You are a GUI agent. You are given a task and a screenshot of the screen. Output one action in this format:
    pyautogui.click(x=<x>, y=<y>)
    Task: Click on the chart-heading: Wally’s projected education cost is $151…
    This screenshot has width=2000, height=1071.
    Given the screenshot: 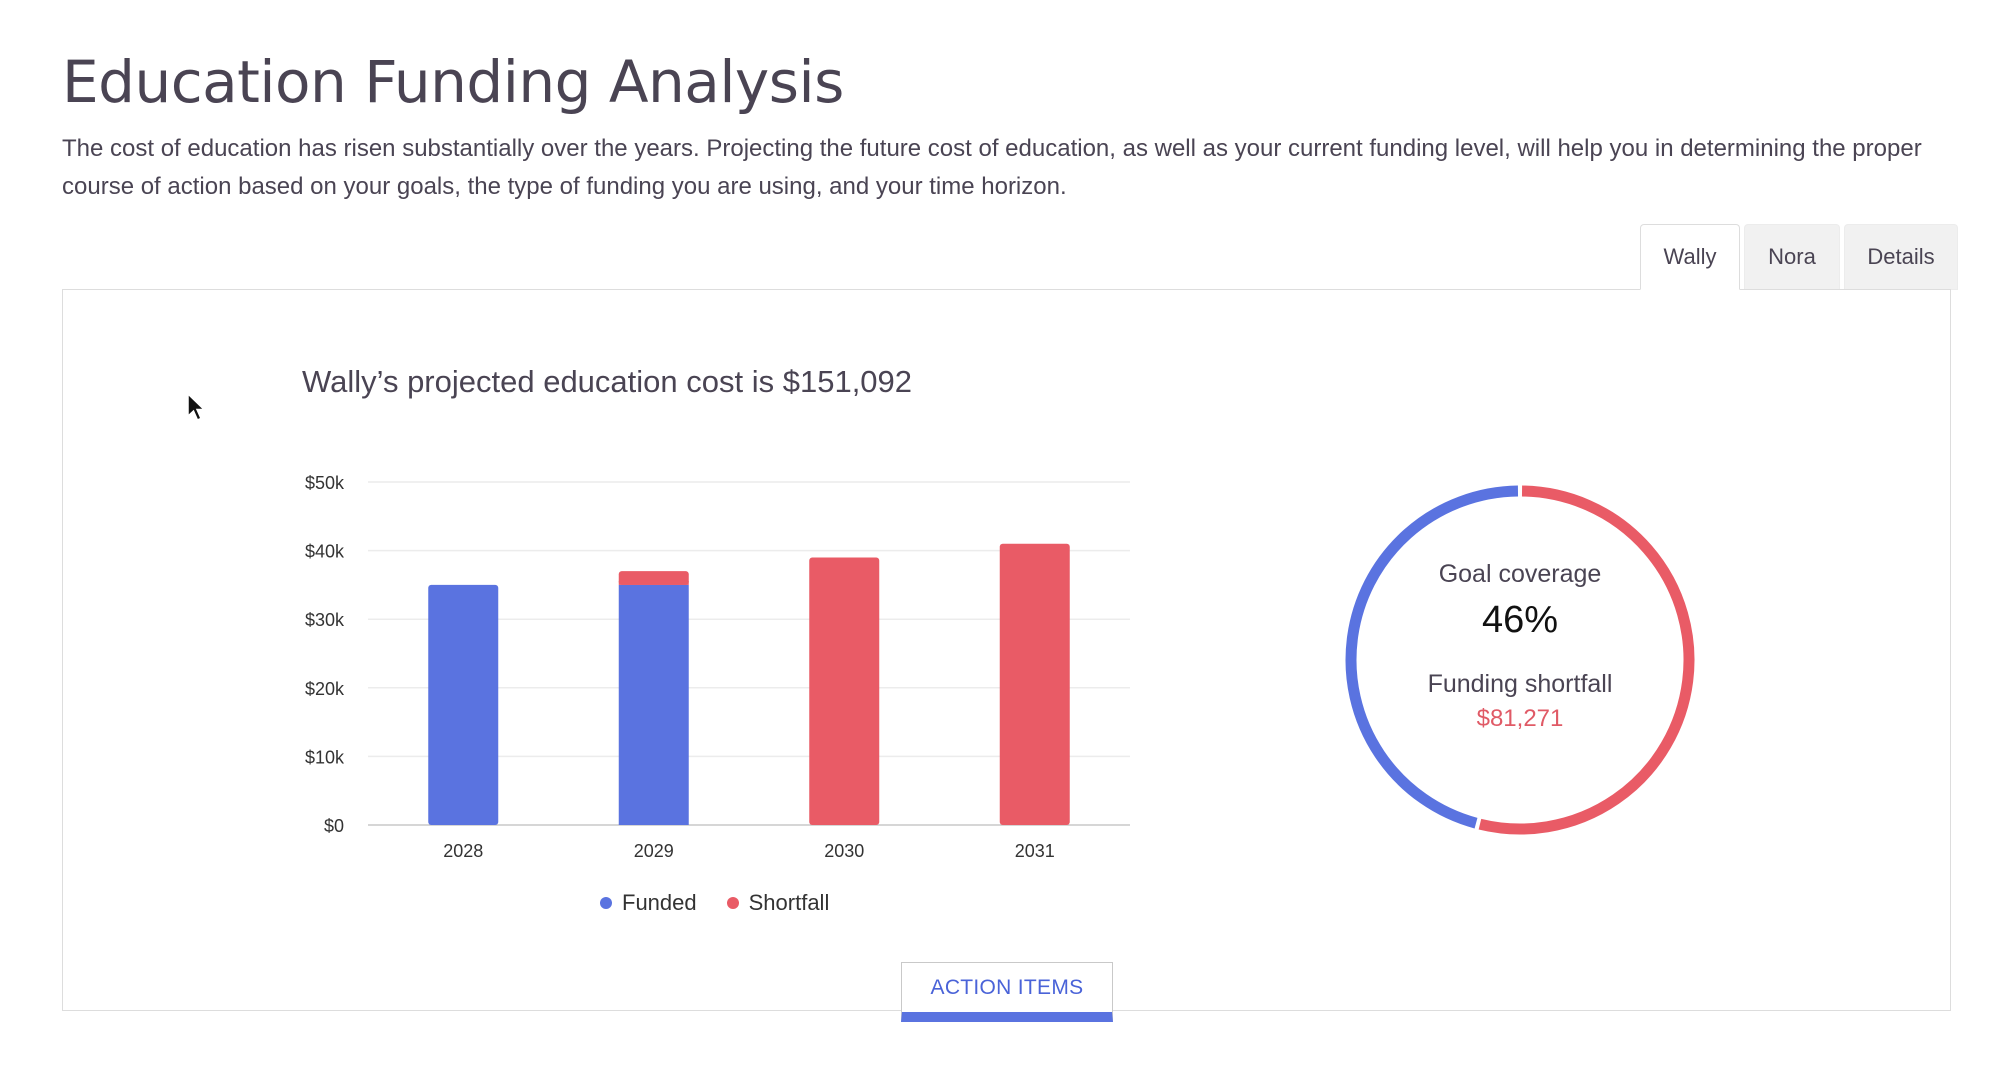 What is the action you would take?
    pyautogui.click(x=607, y=381)
    